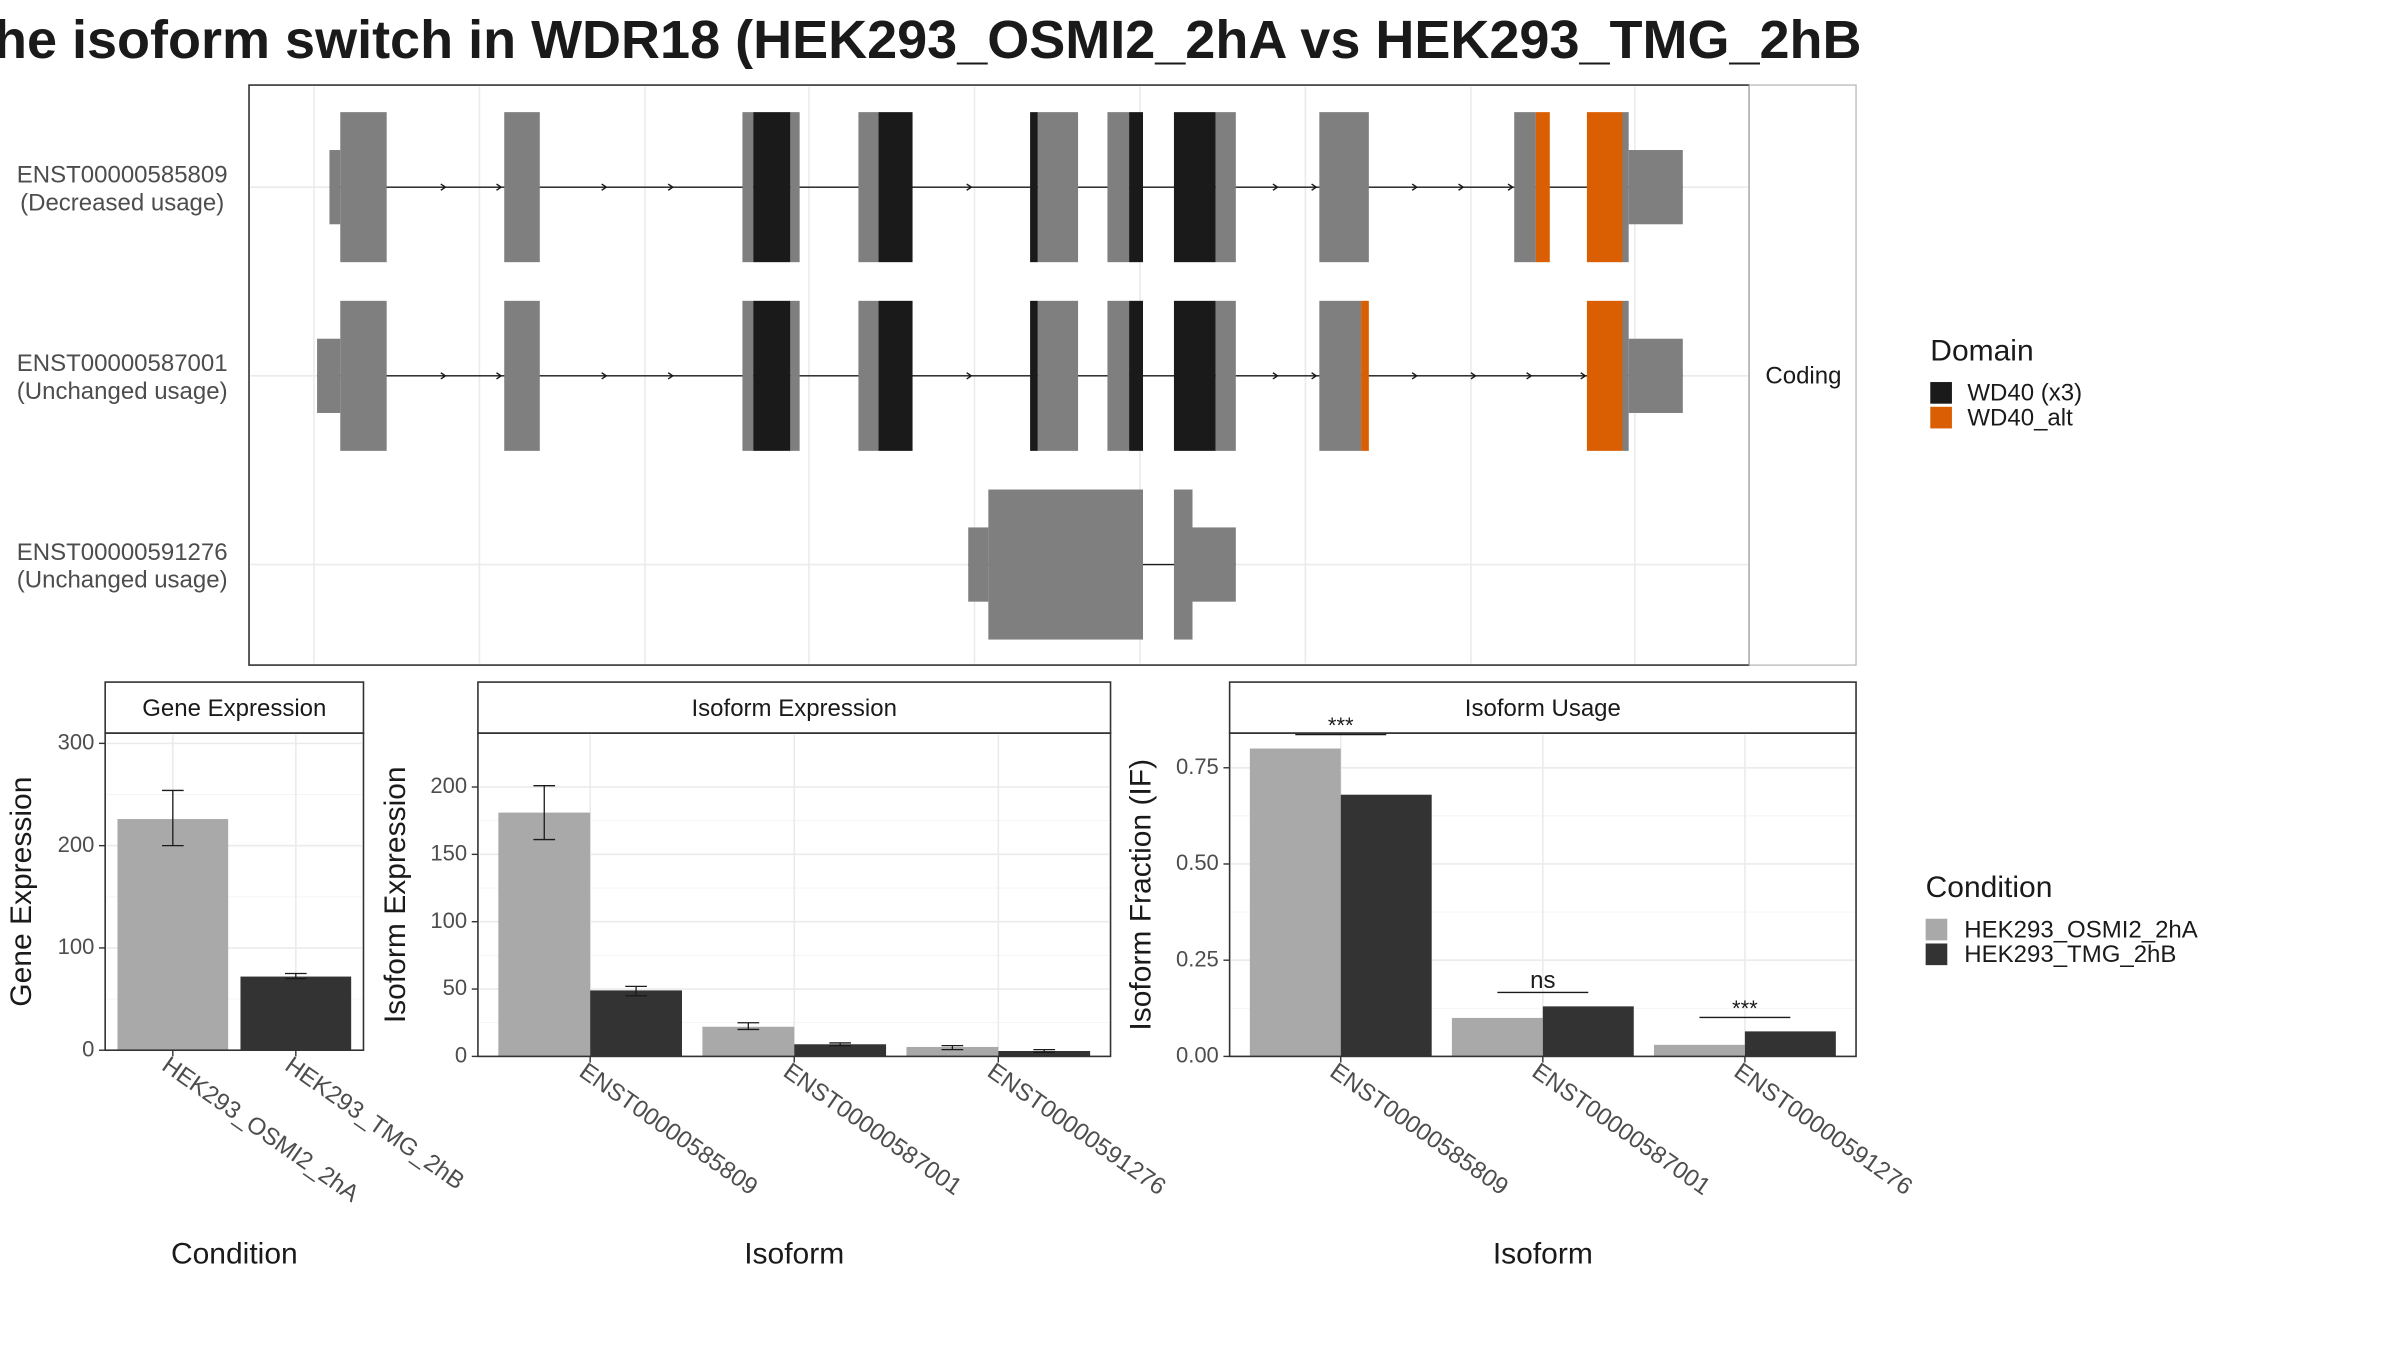 This screenshot has height=1350, width=2400. Describe the element at coordinates (1981, 350) in the screenshot. I see `domain-legend-title: Domain` at that location.